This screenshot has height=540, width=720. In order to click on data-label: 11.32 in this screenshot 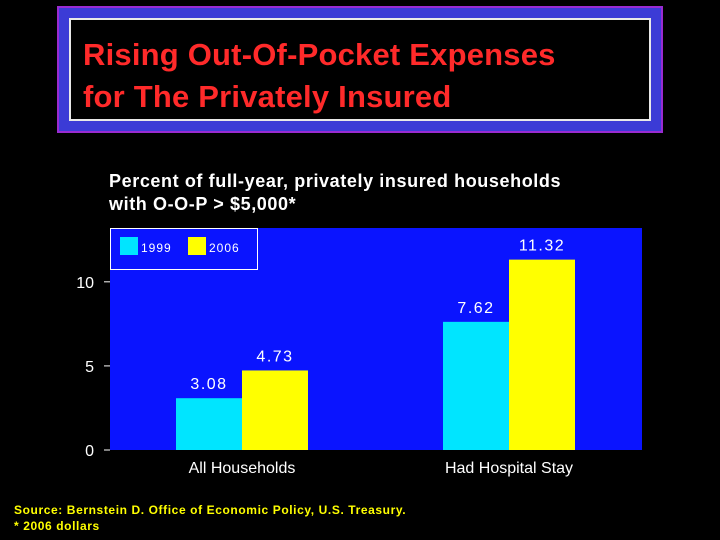, I will do `click(542, 246)`.